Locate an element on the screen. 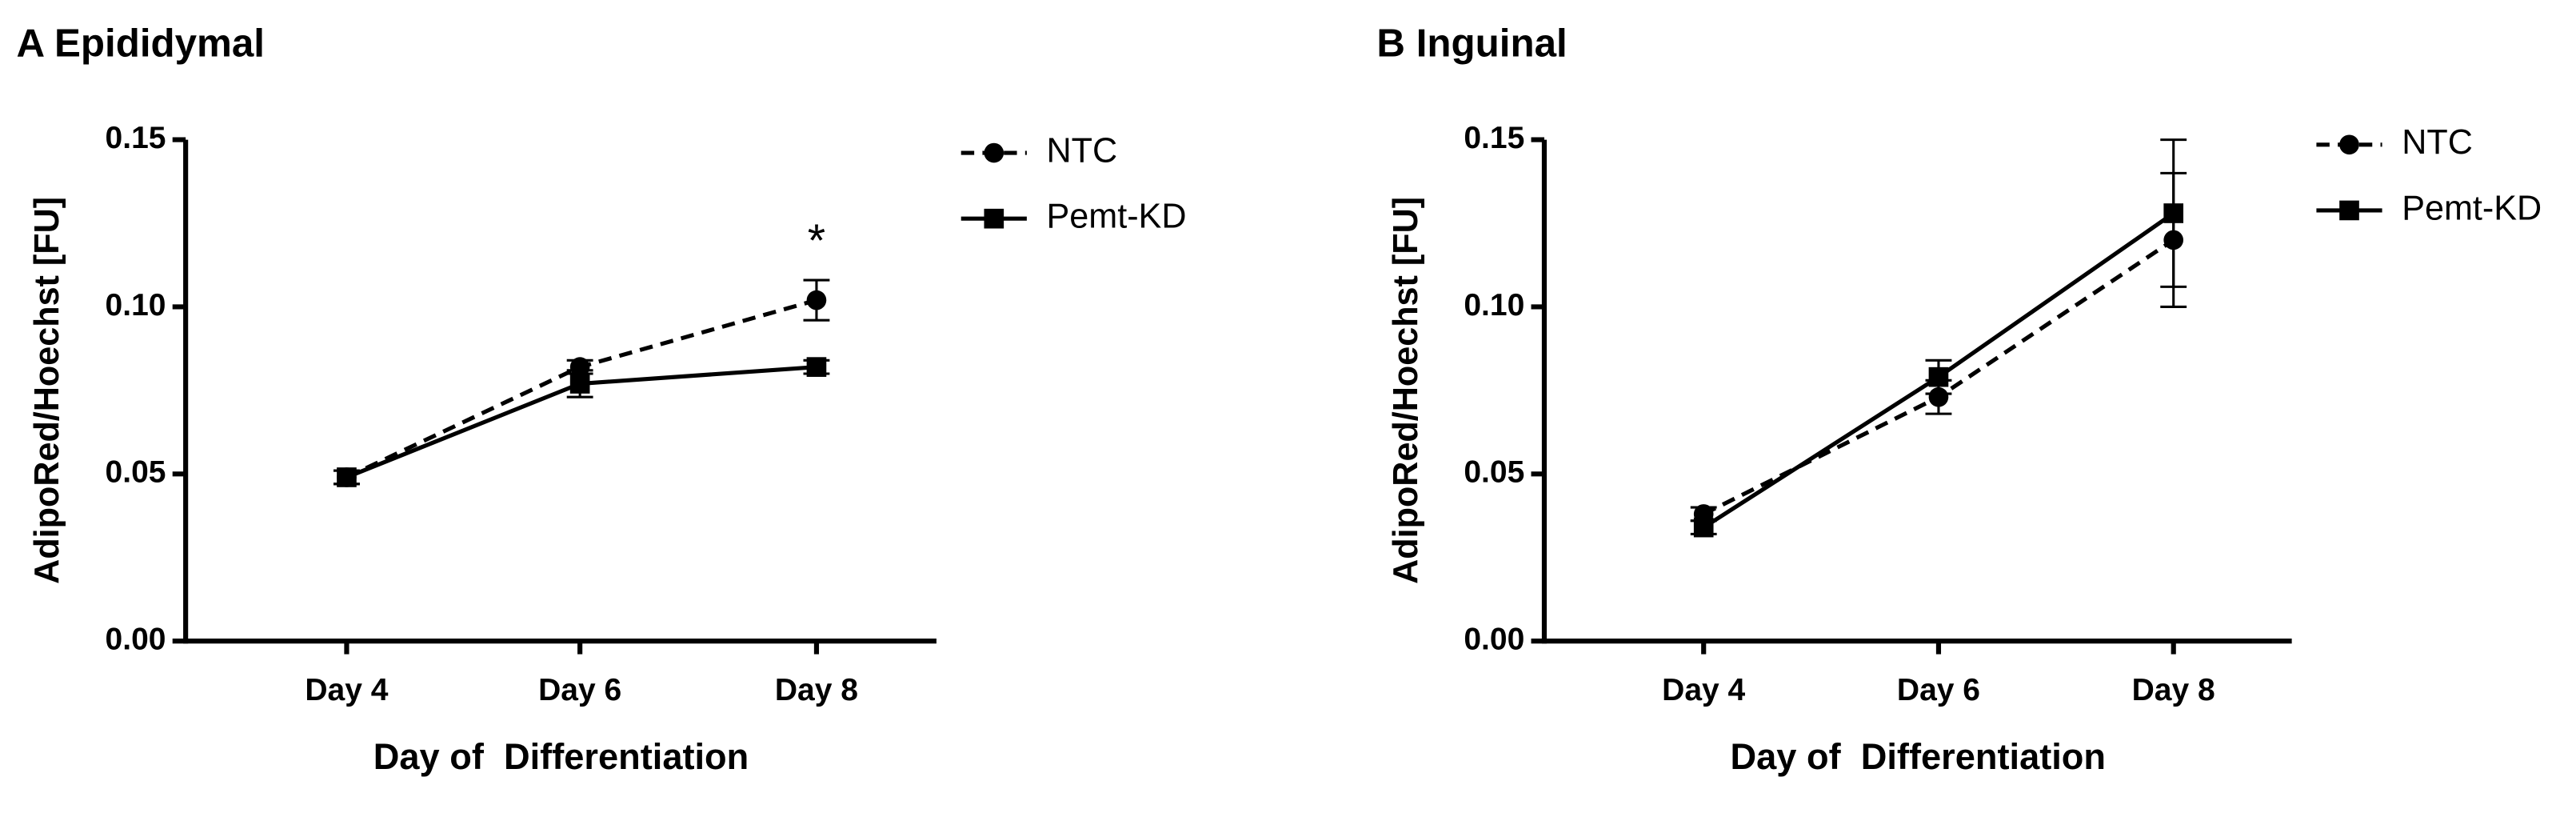  chart-title: B Inguinal is located at coordinates (1471, 44).